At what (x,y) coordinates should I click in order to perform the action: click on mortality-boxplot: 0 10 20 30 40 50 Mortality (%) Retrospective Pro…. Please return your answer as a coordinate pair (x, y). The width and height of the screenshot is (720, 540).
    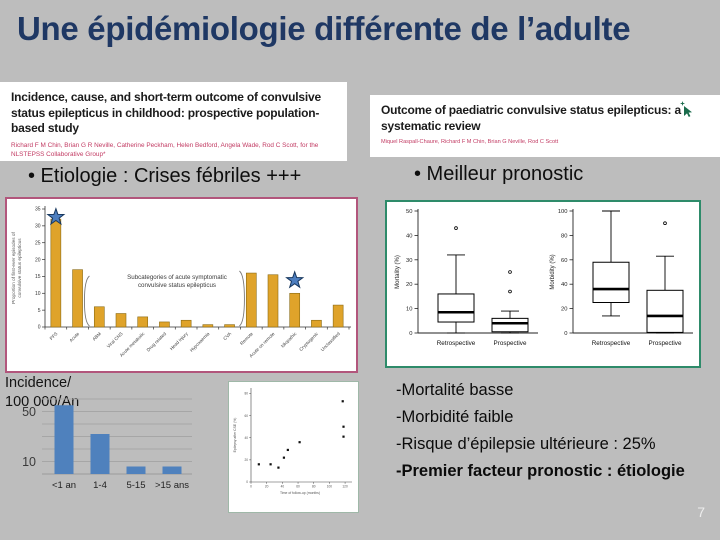
    Looking at the image, I should click on (466, 278).